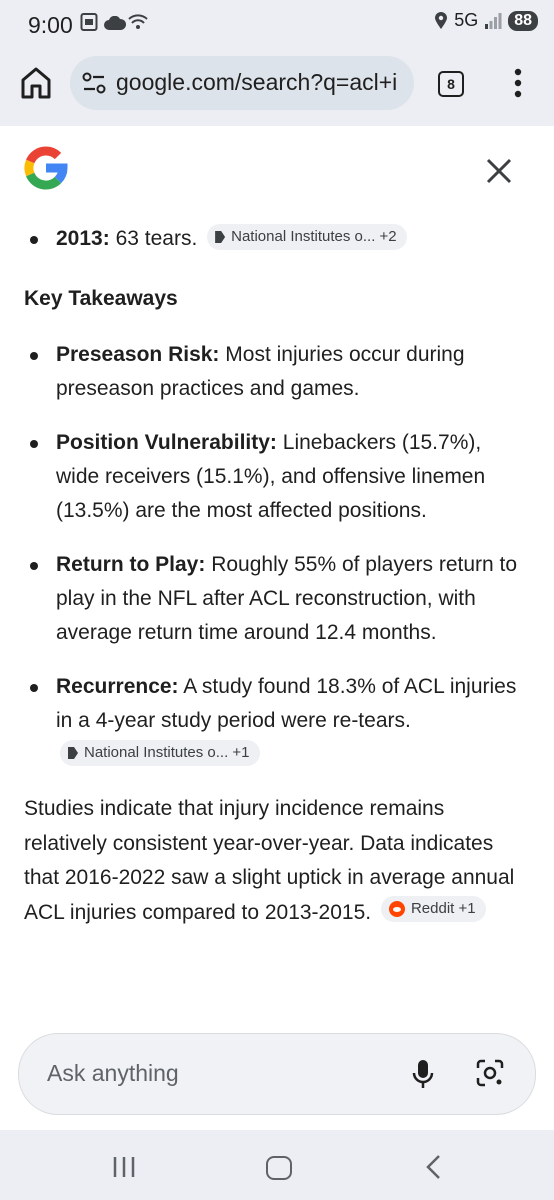 The width and height of the screenshot is (554, 1200). I want to click on reddit-chip: Reddit +1, so click(433, 908).